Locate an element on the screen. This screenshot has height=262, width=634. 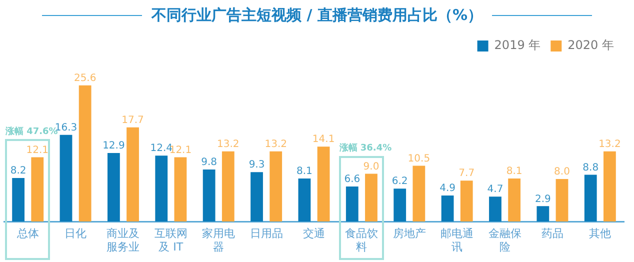
data-label: 17.7 is located at coordinates (133, 120).